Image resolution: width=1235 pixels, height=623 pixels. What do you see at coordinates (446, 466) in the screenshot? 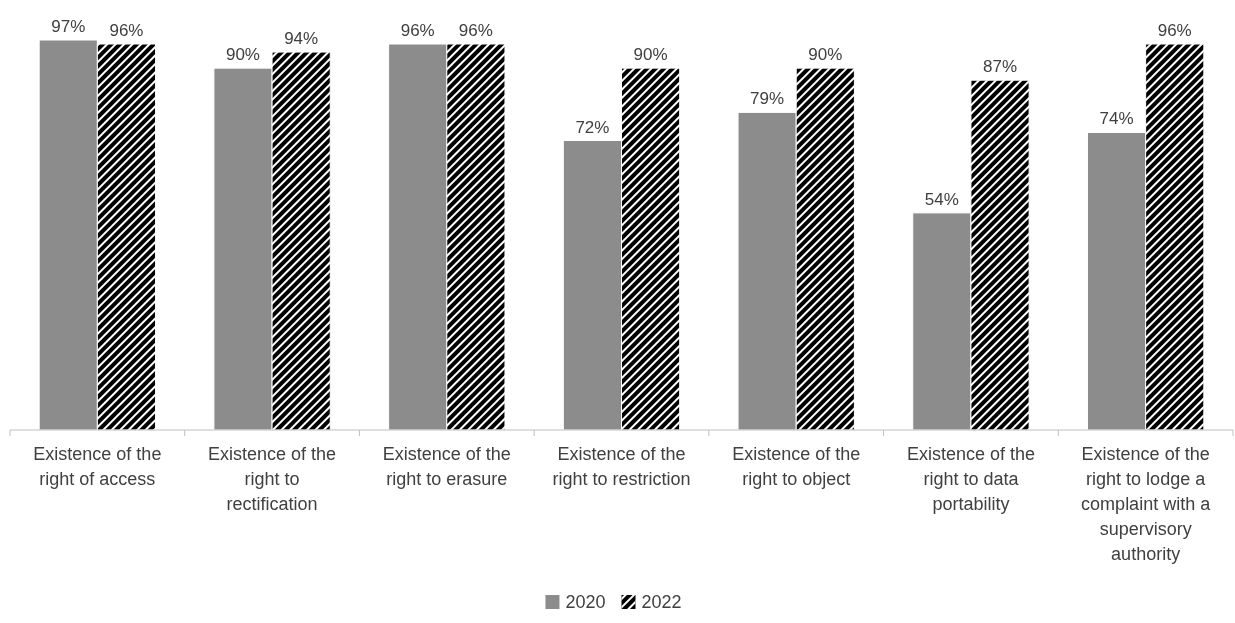
I see `x-tick-label: Existence of the right to erasure` at bounding box center [446, 466].